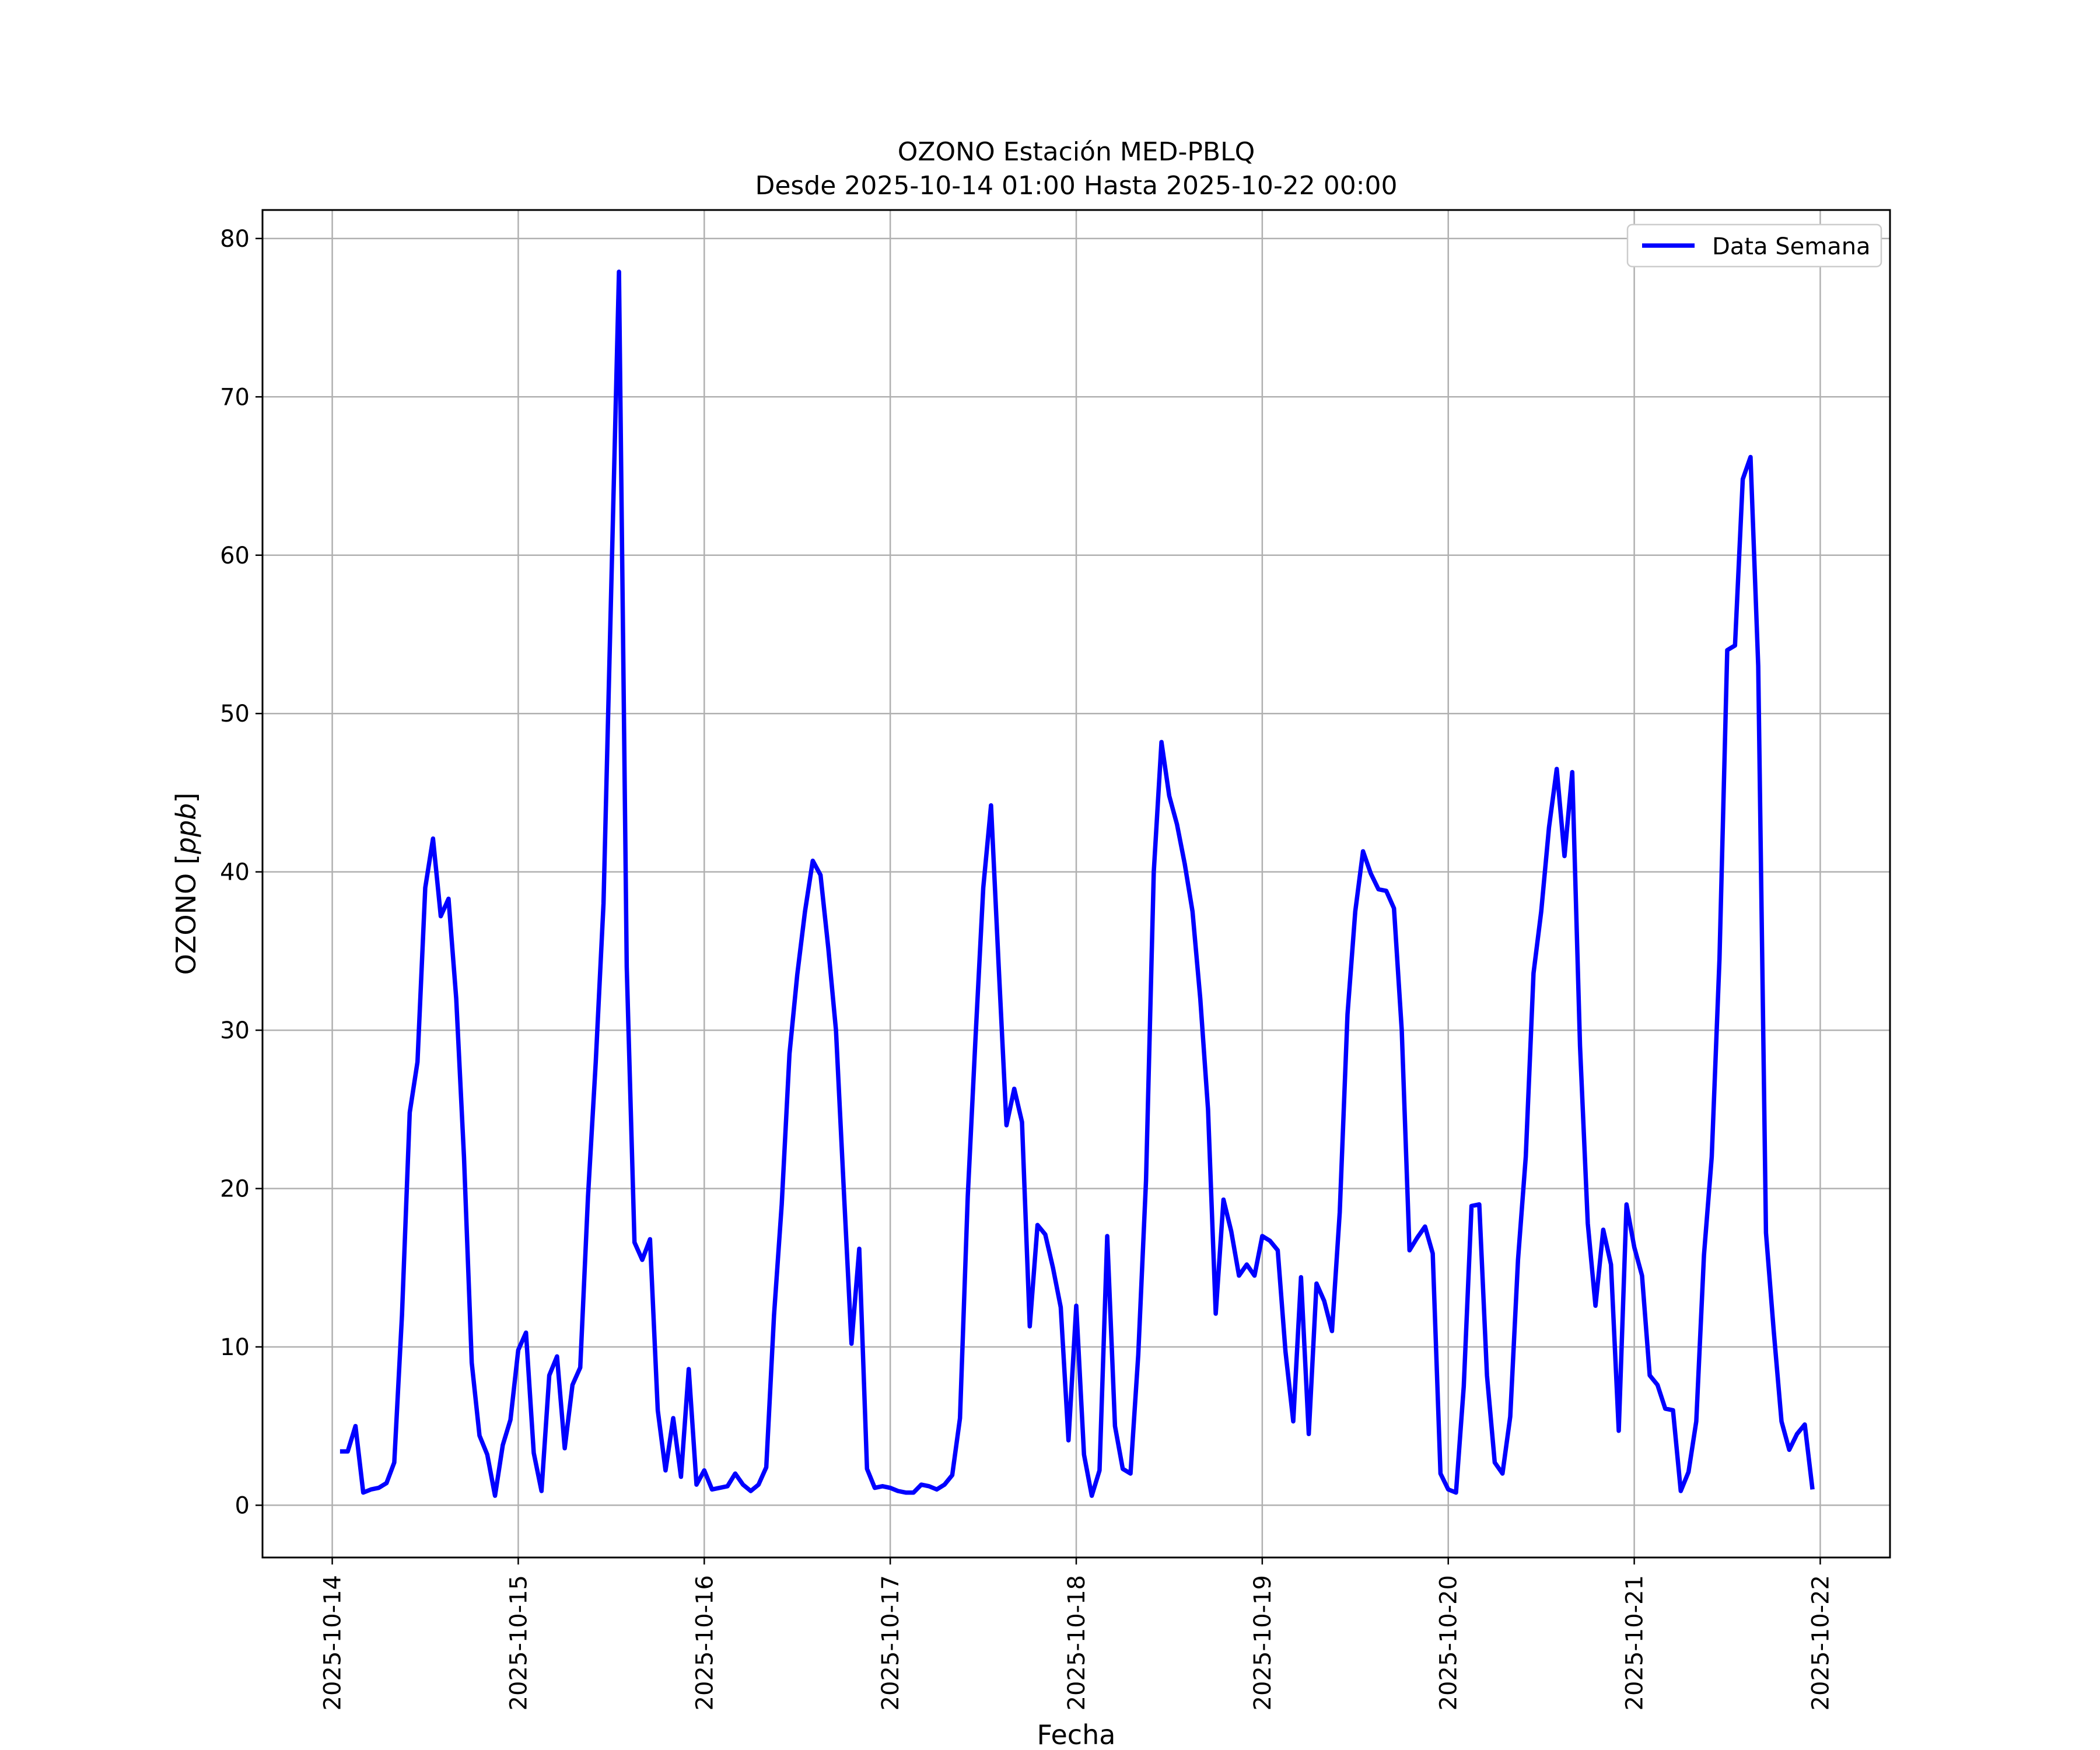  What do you see at coordinates (333, 1643) in the screenshot?
I see `x-tick-label: 2025-10-14` at bounding box center [333, 1643].